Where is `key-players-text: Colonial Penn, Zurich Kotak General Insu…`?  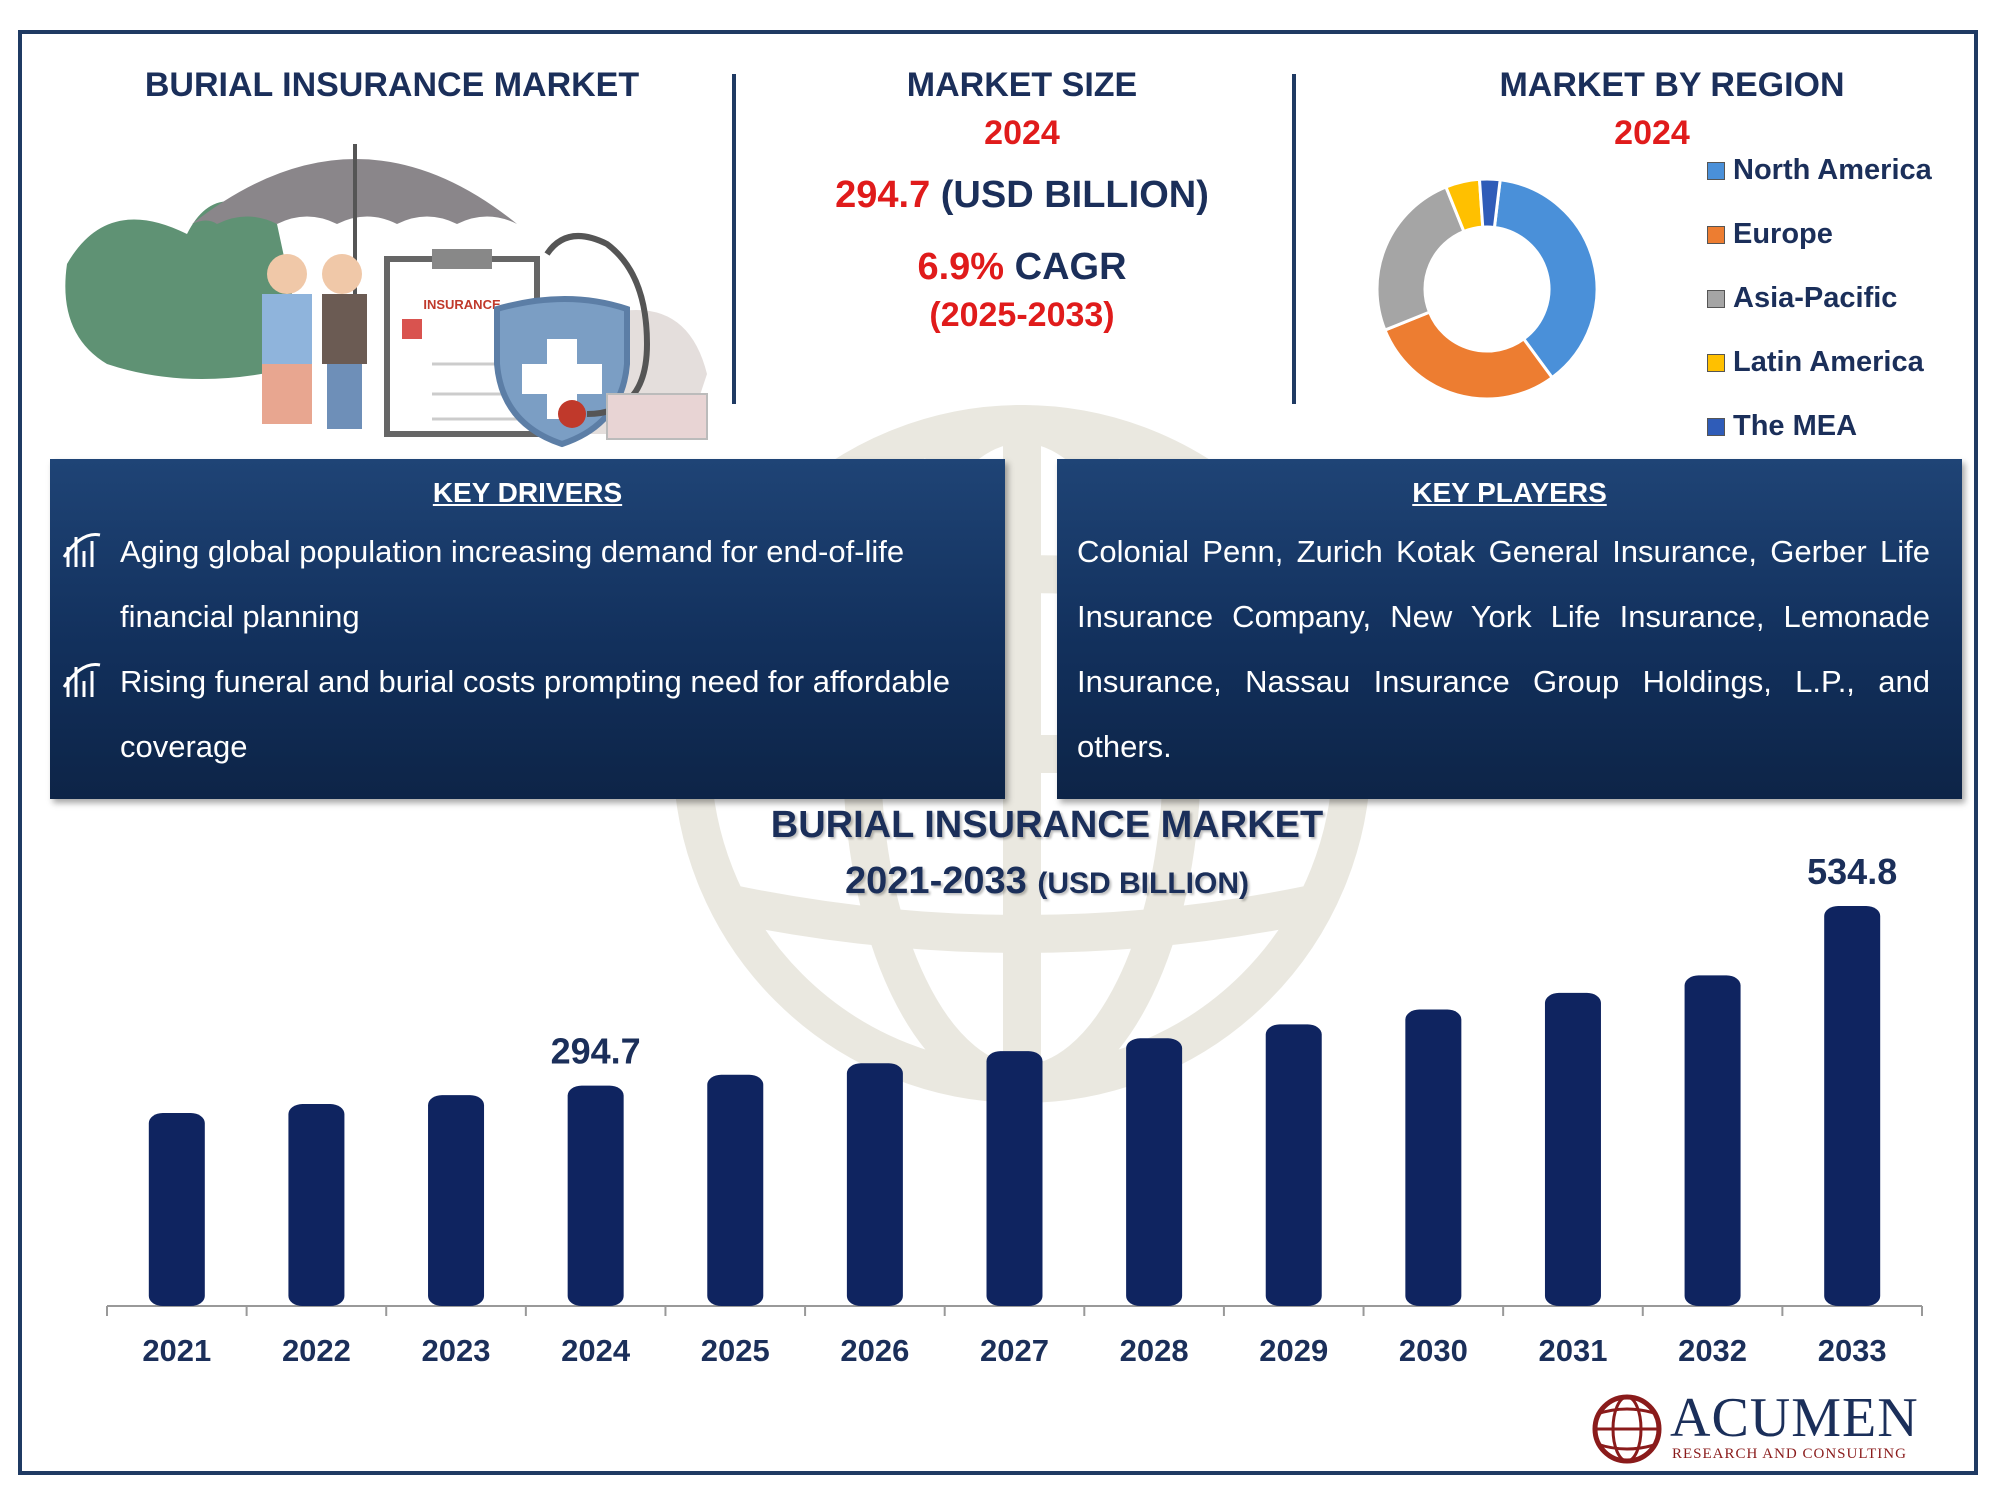 key-players-text: Colonial Penn, Zurich Kotak General Insu… is located at coordinates (1503, 649).